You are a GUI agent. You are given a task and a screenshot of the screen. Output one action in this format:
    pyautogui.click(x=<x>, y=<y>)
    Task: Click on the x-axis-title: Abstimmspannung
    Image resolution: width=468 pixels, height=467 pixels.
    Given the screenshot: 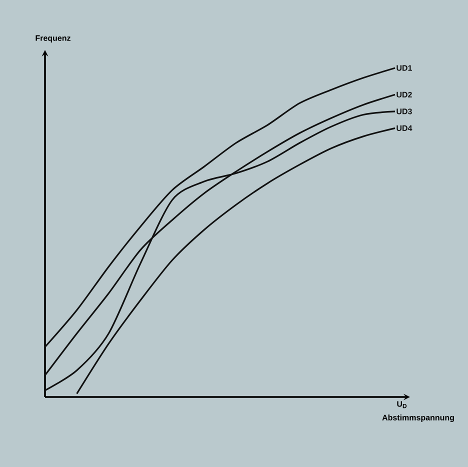 What is the action you would take?
    pyautogui.click(x=418, y=418)
    